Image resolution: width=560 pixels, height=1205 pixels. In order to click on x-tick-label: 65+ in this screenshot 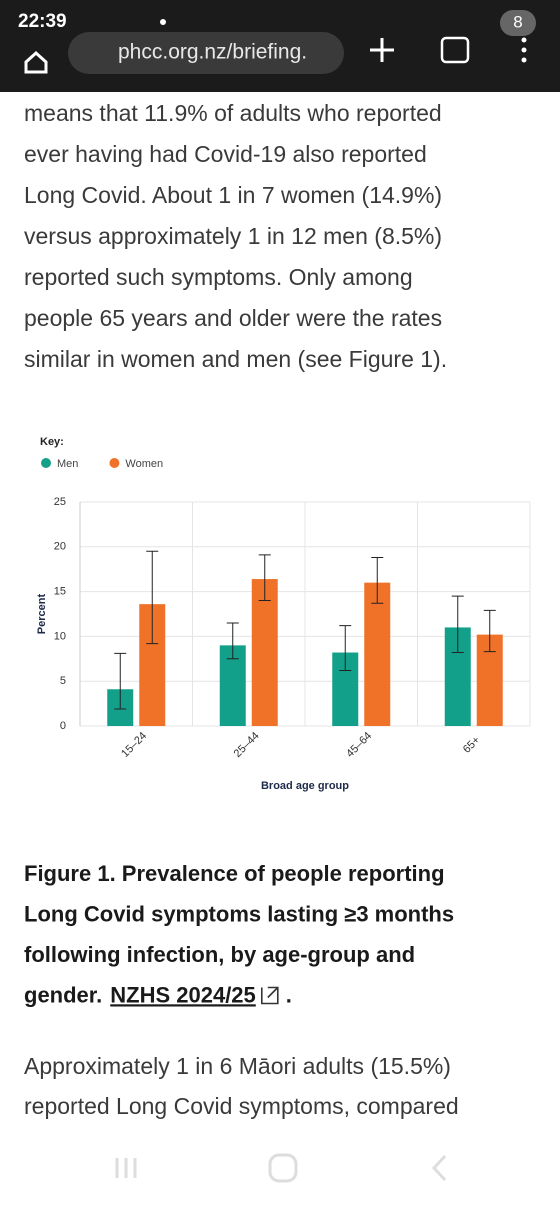, I will do `click(472, 745)`.